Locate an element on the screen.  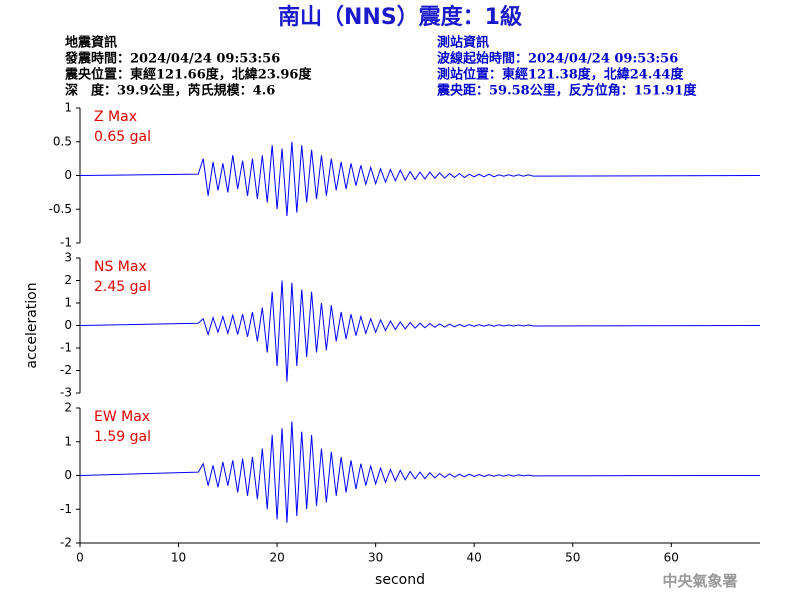
event-line: 震央位置：東經121.66度，北緯23.96度 is located at coordinates (188, 75).